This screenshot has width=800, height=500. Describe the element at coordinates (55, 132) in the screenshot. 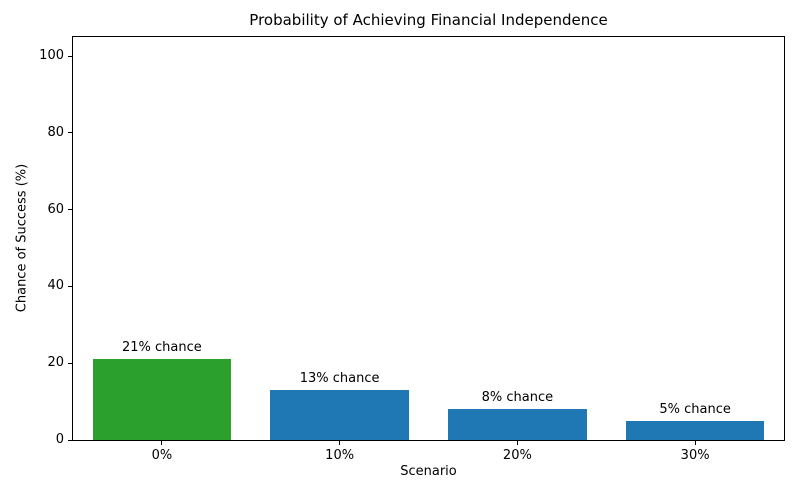

I see `y-tick-label: 80` at that location.